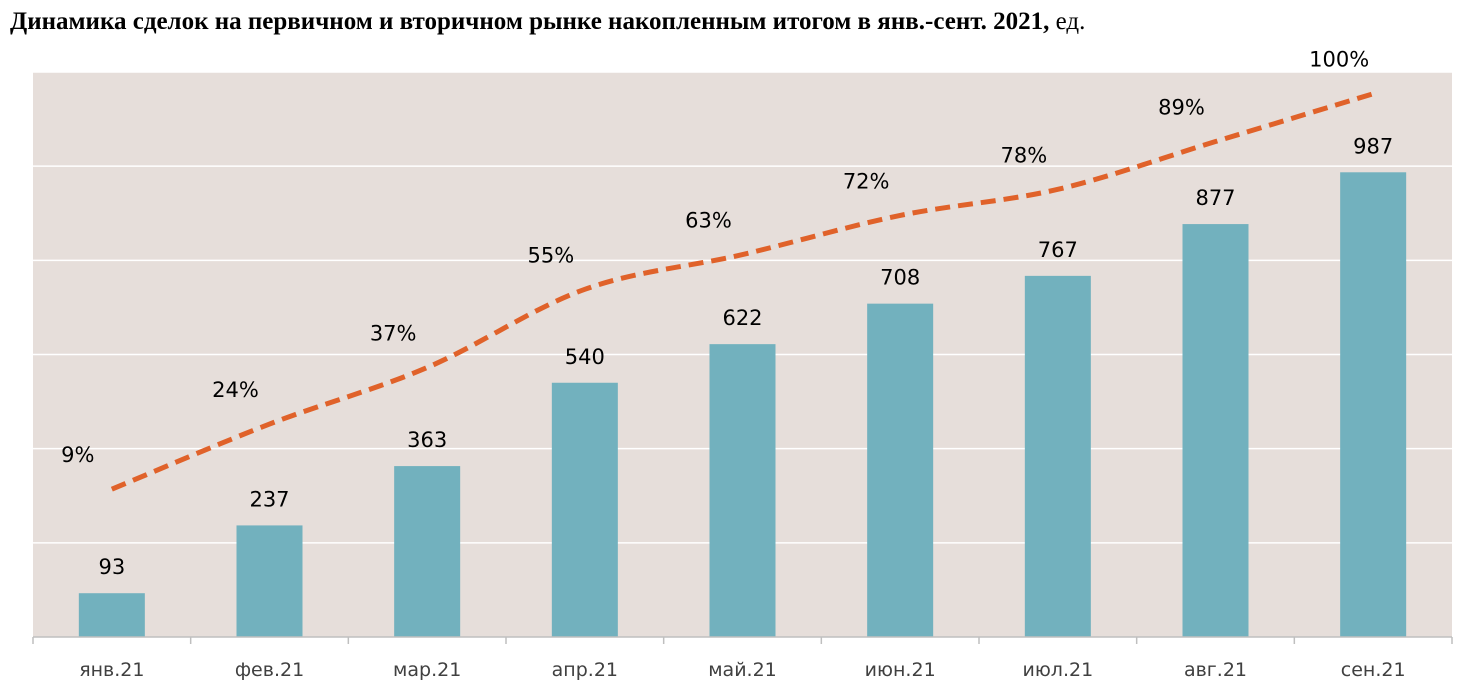 The height and width of the screenshot is (700, 1479). What do you see at coordinates (866, 181) in the screenshot?
I see `line-data-label: 72%` at bounding box center [866, 181].